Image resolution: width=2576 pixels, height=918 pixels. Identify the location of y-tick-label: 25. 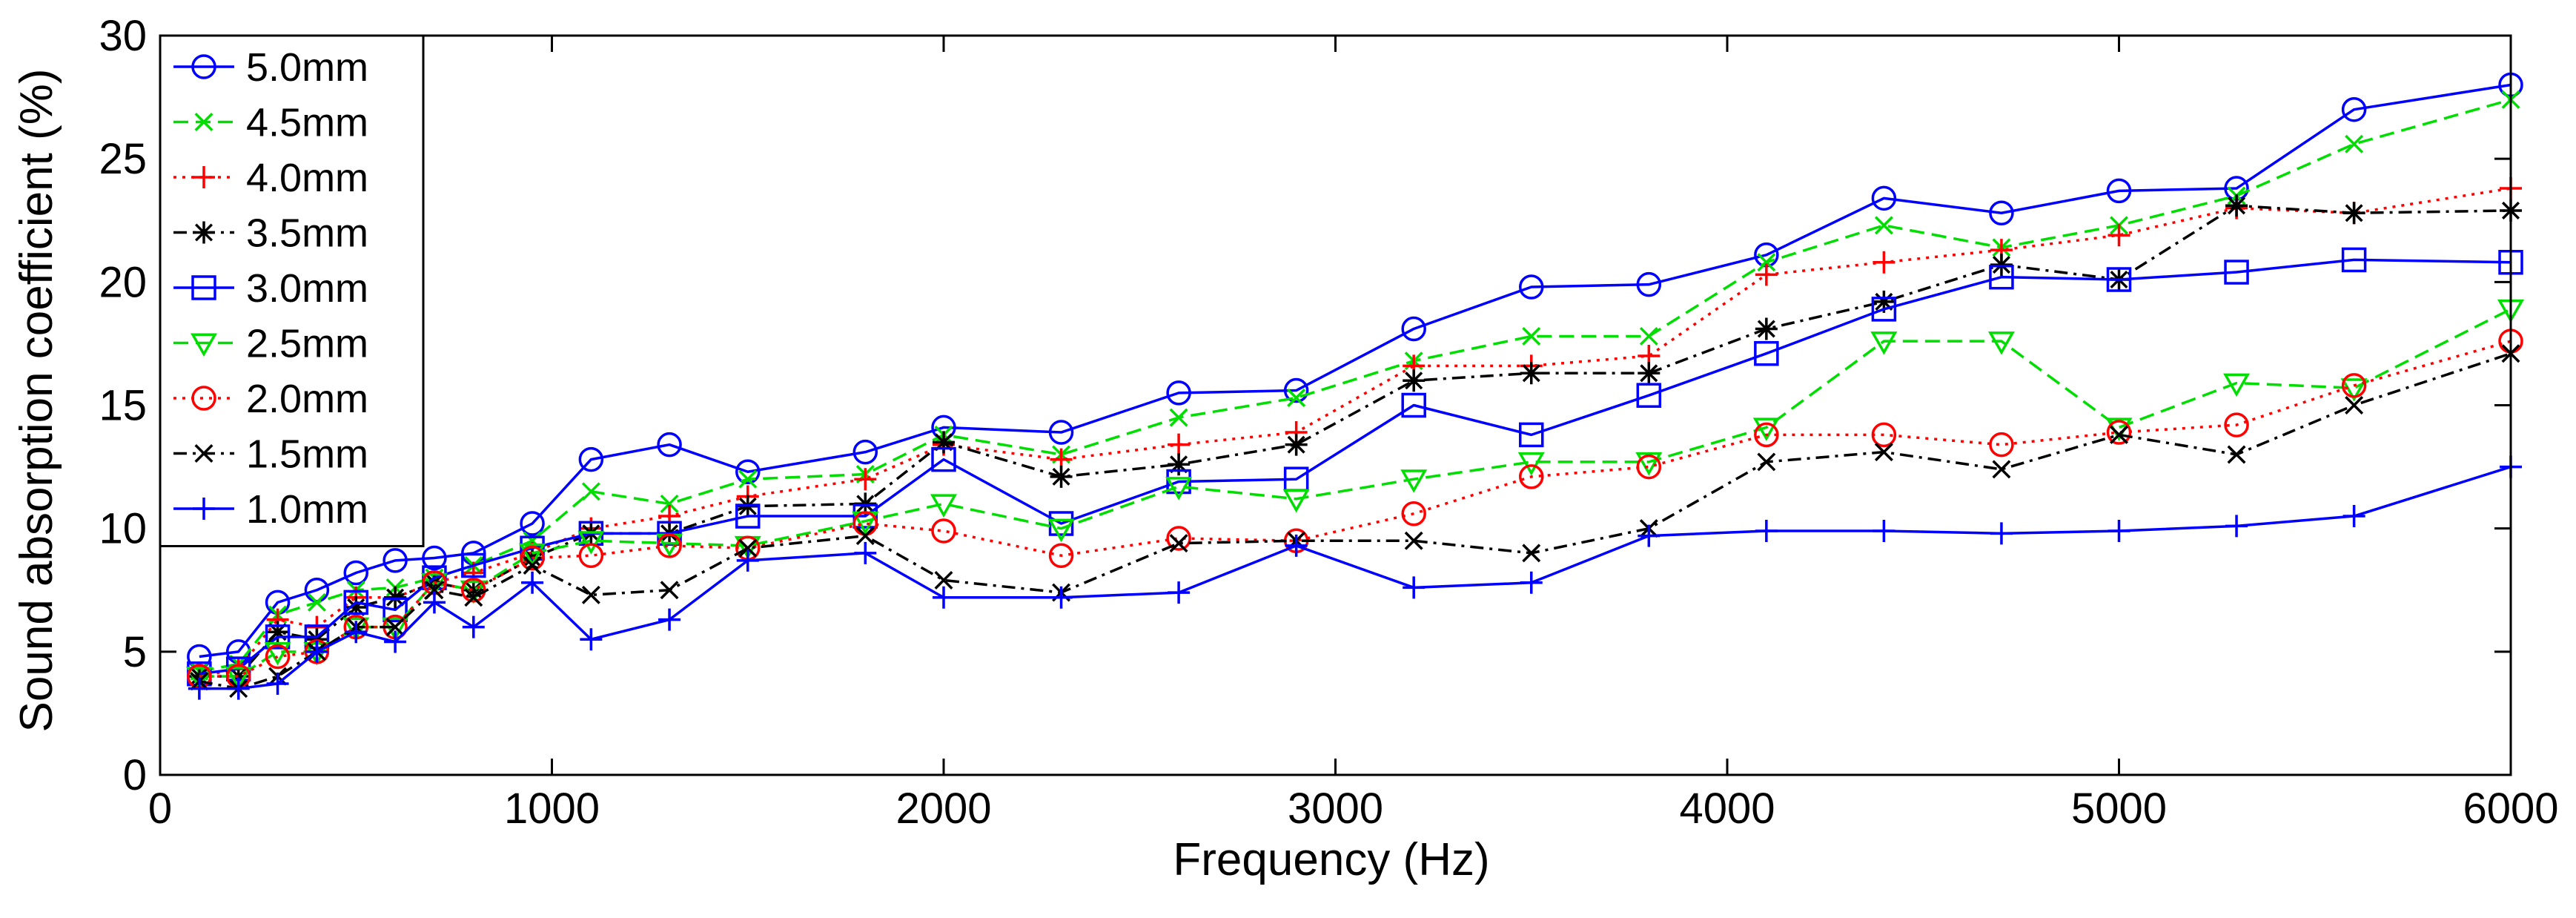
(123, 159).